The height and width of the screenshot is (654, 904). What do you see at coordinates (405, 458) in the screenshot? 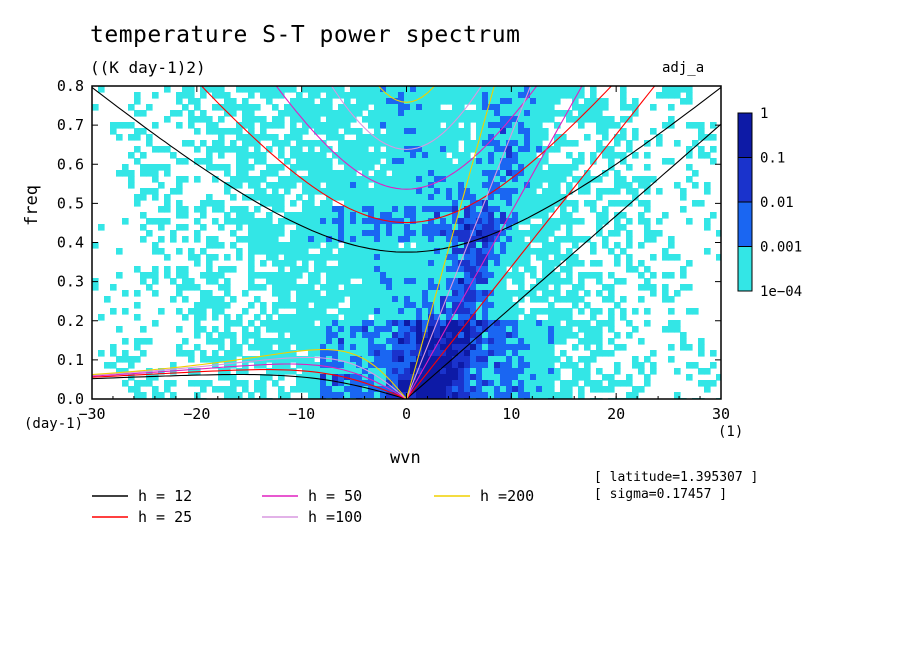
I see `x-axis-label: wvn` at bounding box center [405, 458].